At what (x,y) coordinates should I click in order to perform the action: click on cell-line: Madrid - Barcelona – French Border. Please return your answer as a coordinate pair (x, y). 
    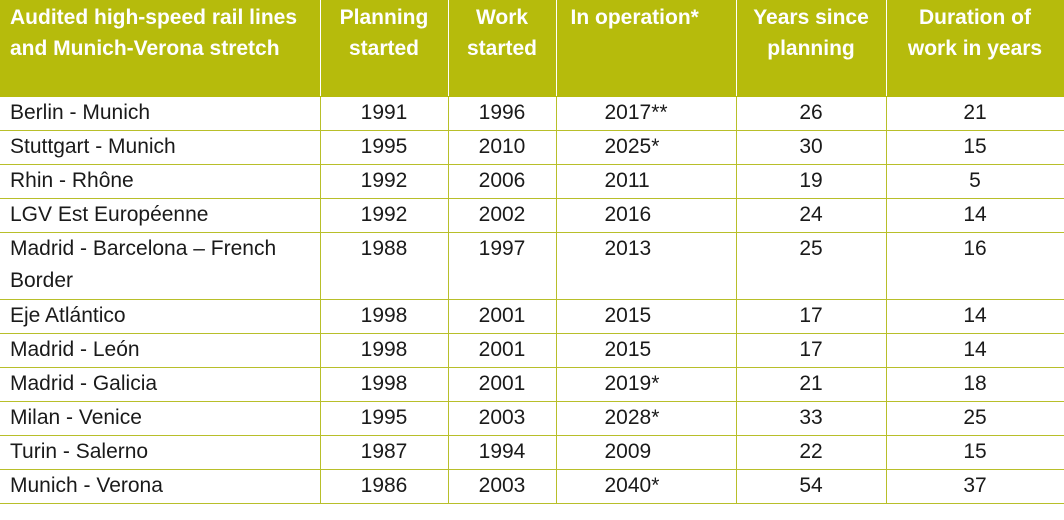
    Looking at the image, I should click on (160, 266).